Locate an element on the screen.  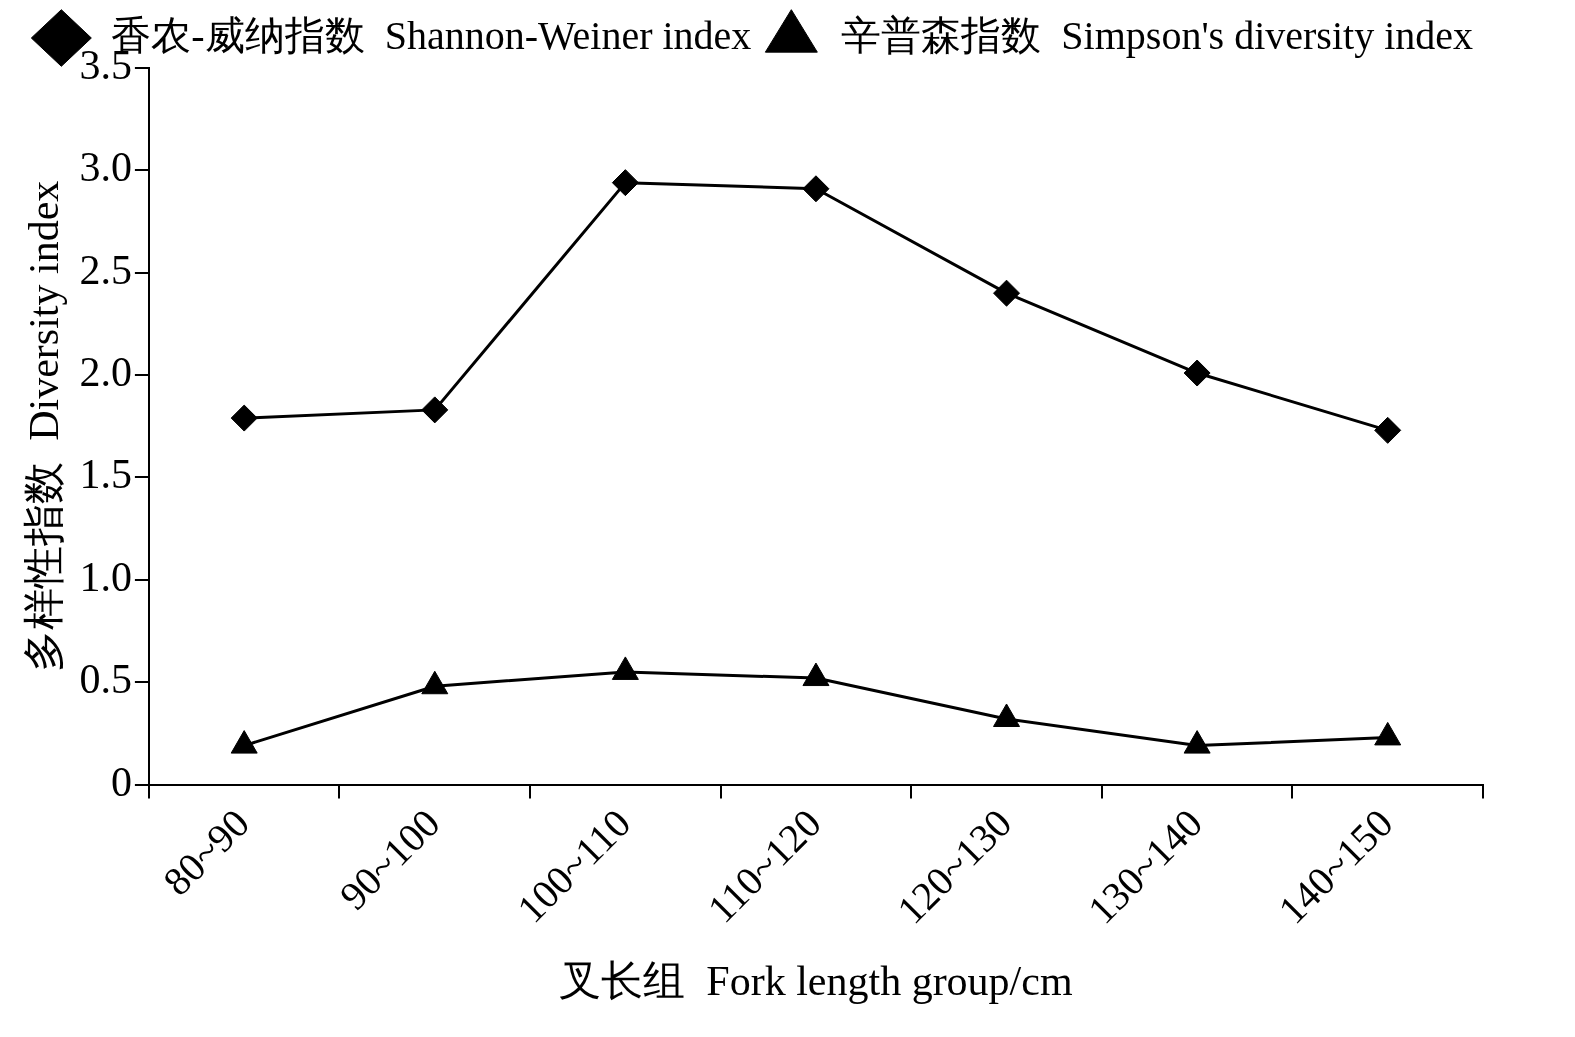
y-tick-label: 0 is located at coordinates (121, 781).